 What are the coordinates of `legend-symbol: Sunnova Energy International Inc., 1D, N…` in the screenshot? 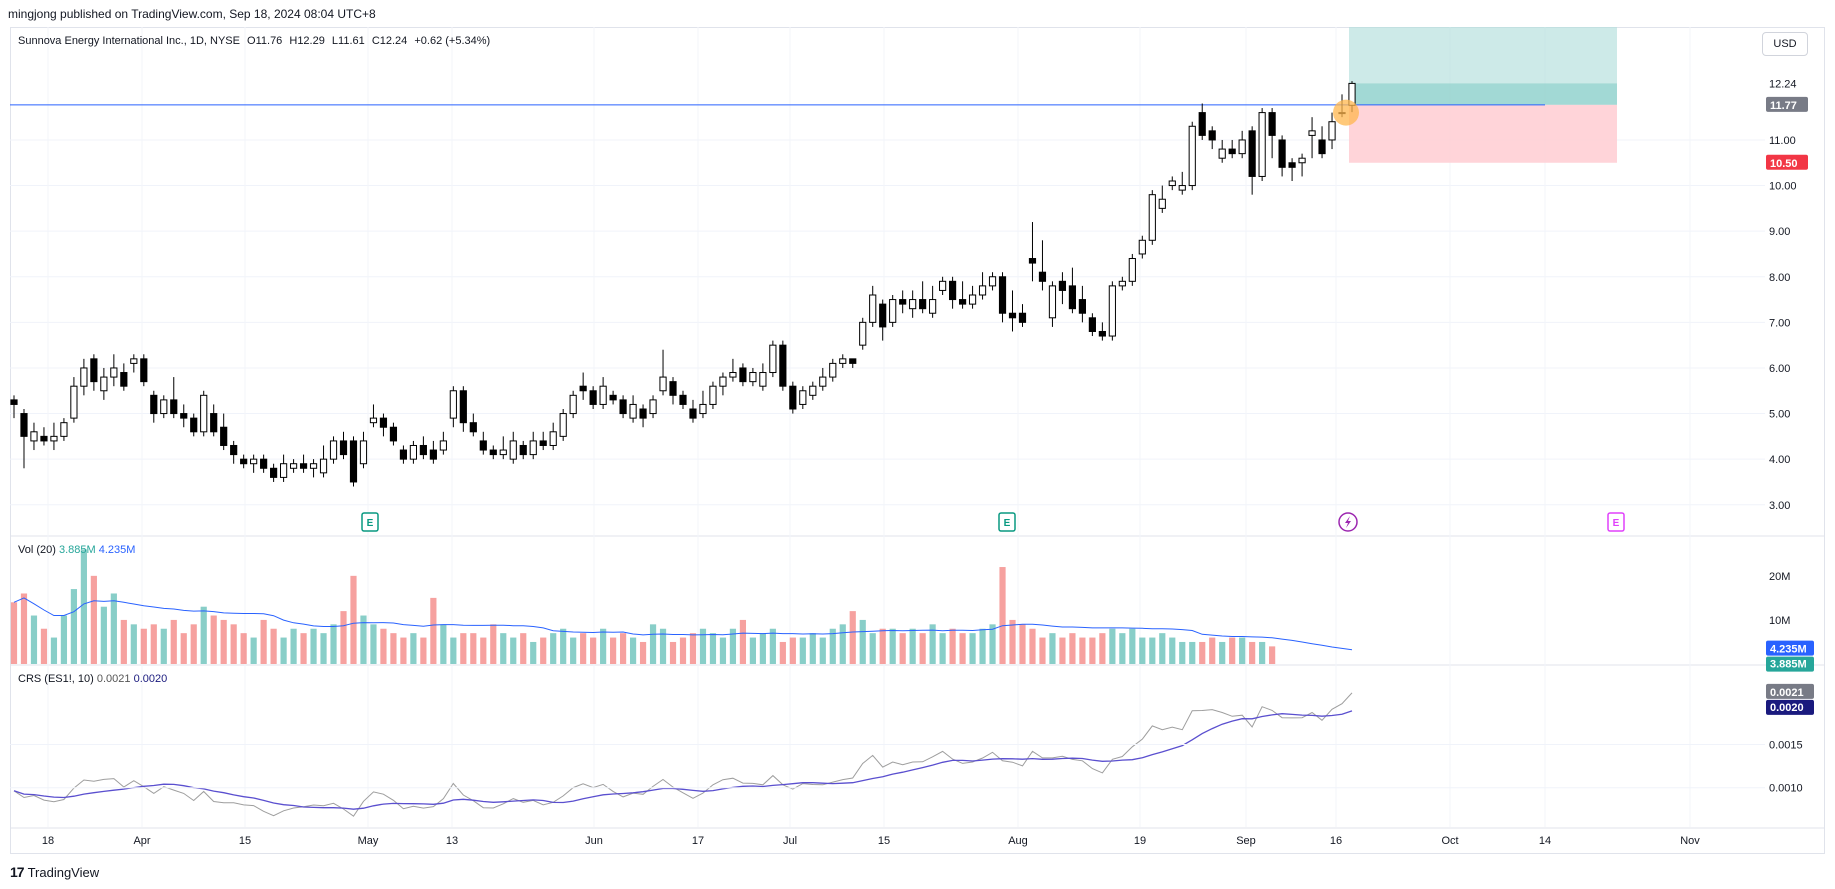 It's located at (129, 41).